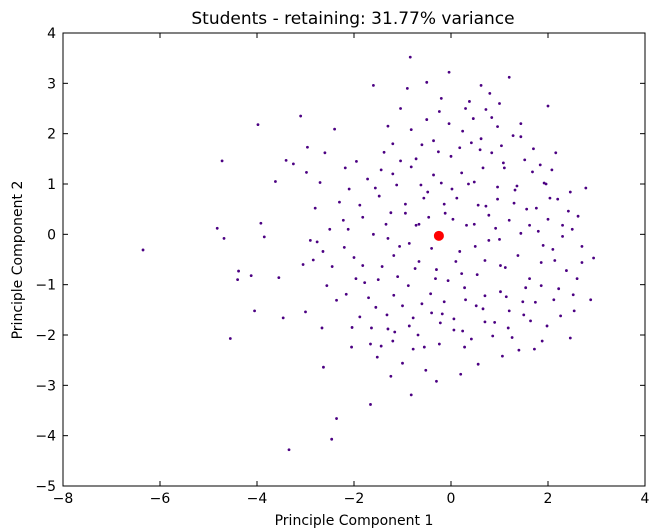 This screenshot has width=651, height=529. What do you see at coordinates (354, 521) in the screenshot?
I see `x-axis-label: Principle Component 1` at bounding box center [354, 521].